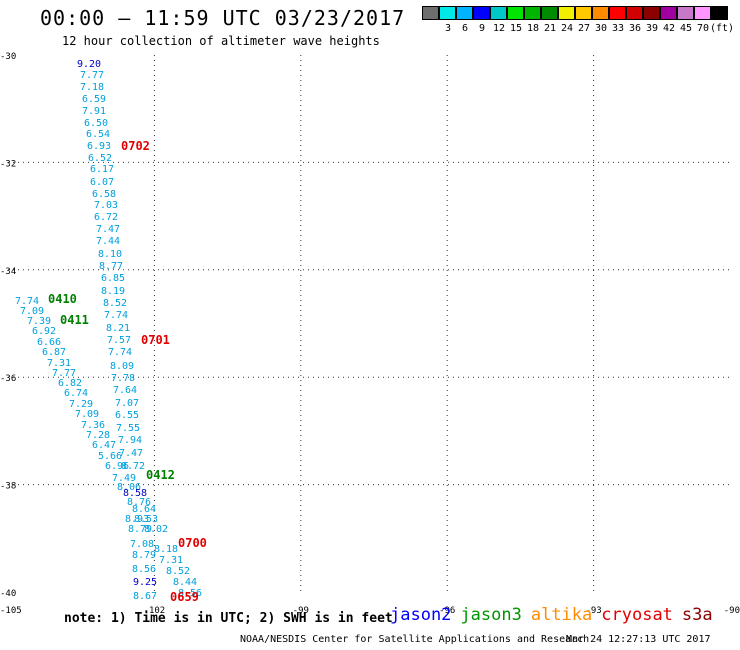 Image resolution: width=740 pixels, height=650 pixels. I want to click on longitude-label: -93, so click(593, 611).